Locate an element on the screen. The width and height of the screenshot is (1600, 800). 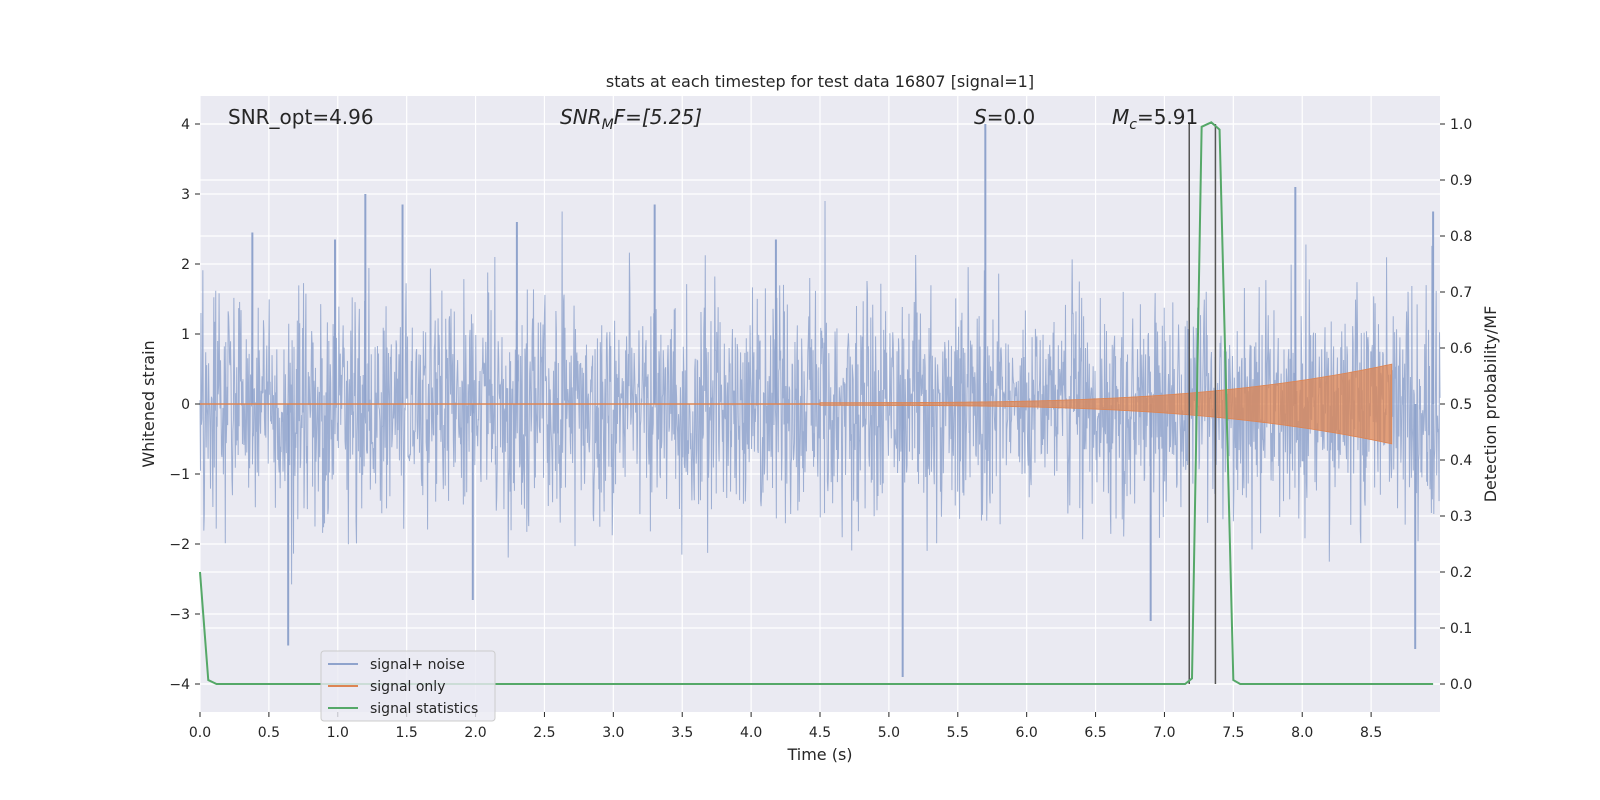
y2-tick-label: 0.6 is located at coordinates (1461, 349).